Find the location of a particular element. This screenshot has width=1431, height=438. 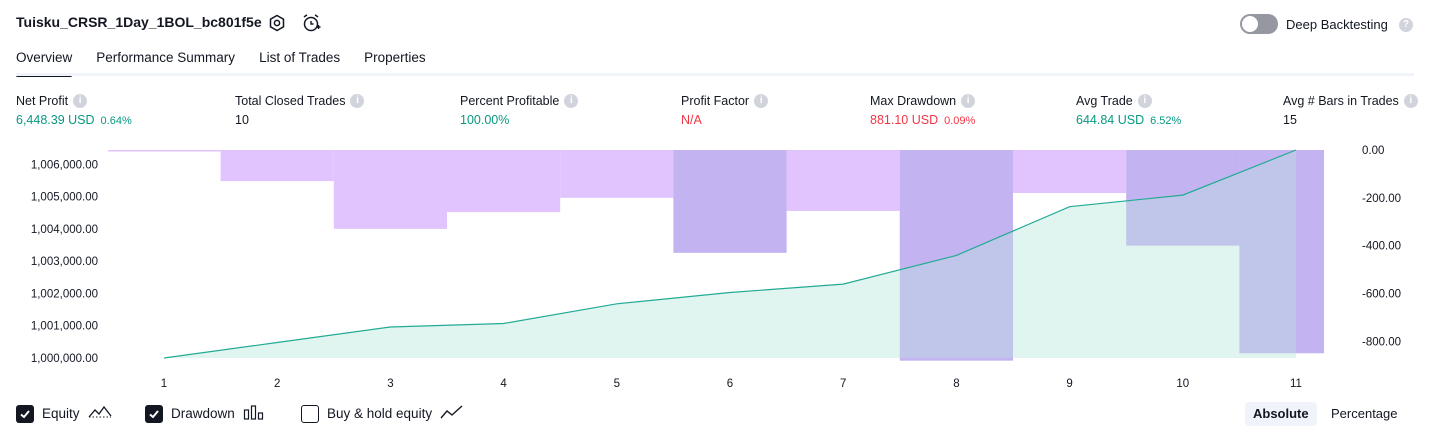

drawdown-bars-icon is located at coordinates (254, 413).